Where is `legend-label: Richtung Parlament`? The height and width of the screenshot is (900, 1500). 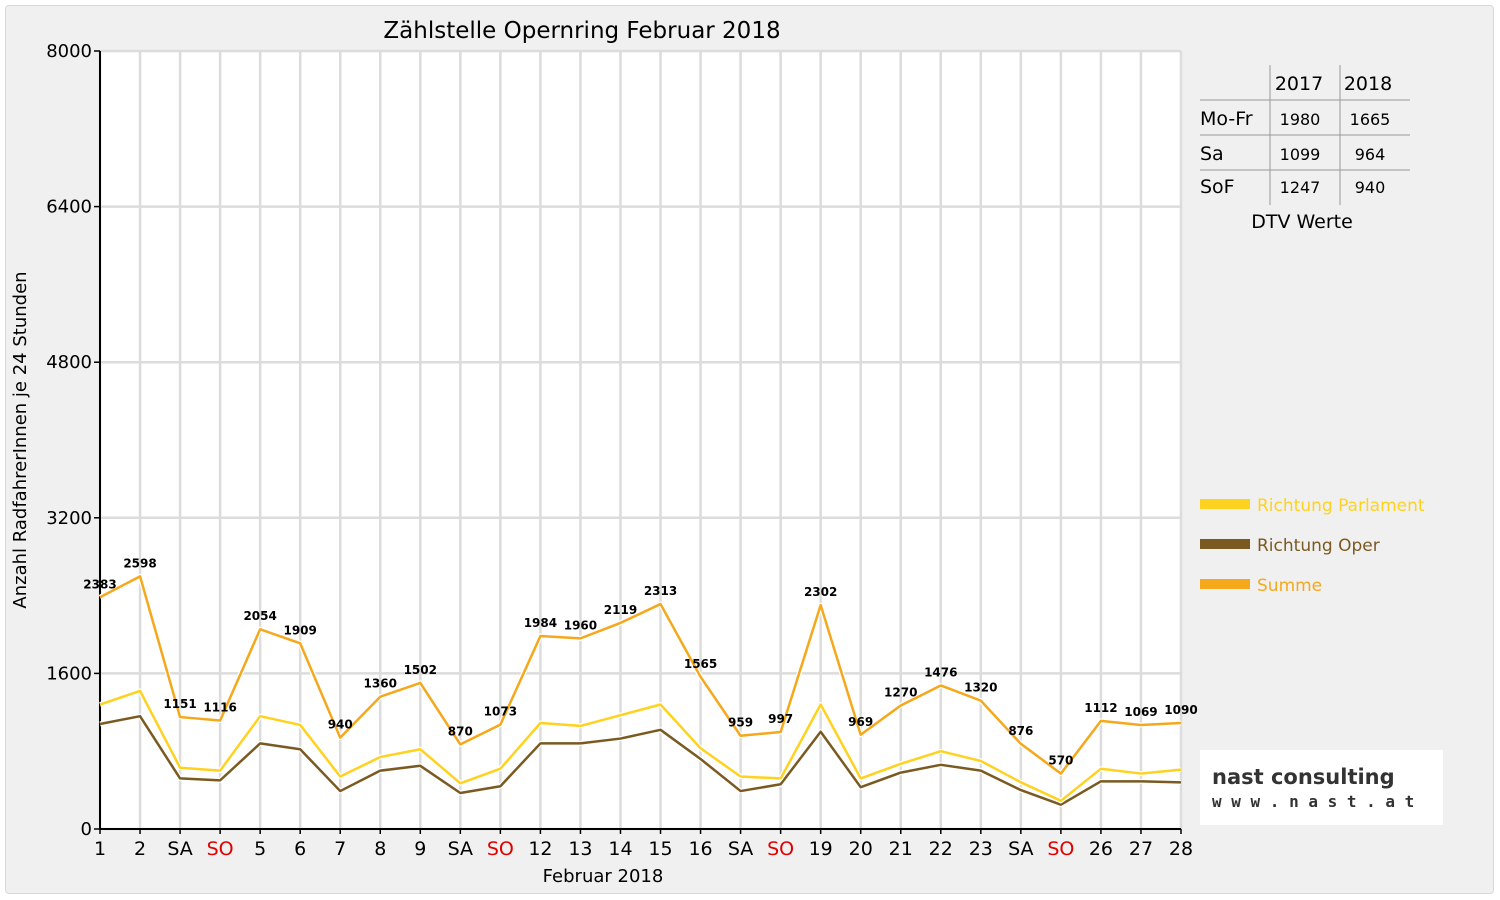
legend-label: Richtung Parlament is located at coordinates (1341, 506).